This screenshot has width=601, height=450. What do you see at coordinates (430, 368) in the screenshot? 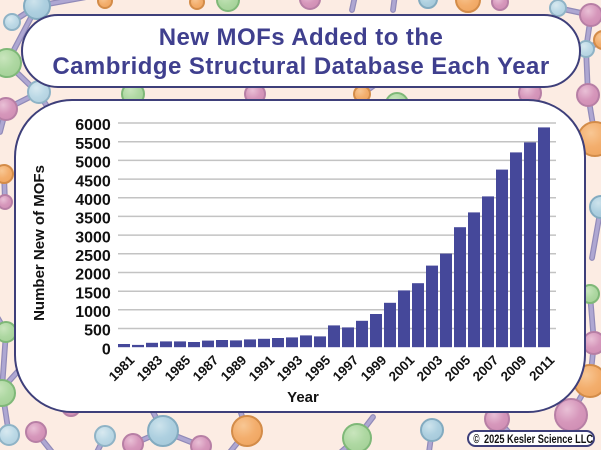
I see `svg-text: 2003` at bounding box center [430, 368].